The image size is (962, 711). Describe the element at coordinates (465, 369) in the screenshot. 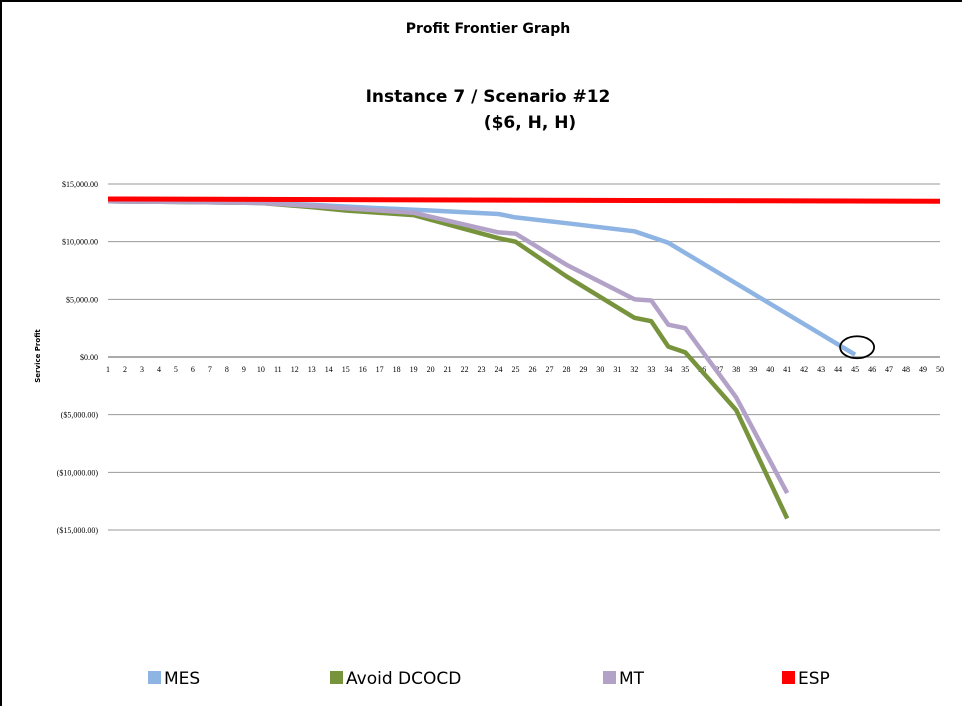

I see `x-tick-label: 22` at that location.